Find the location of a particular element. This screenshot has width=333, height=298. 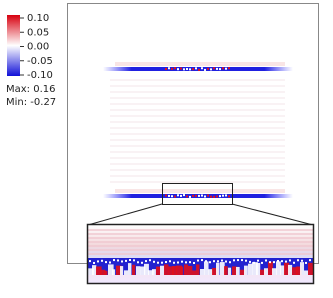

colorbar-tick-label: -0.10 is located at coordinates (40, 75).